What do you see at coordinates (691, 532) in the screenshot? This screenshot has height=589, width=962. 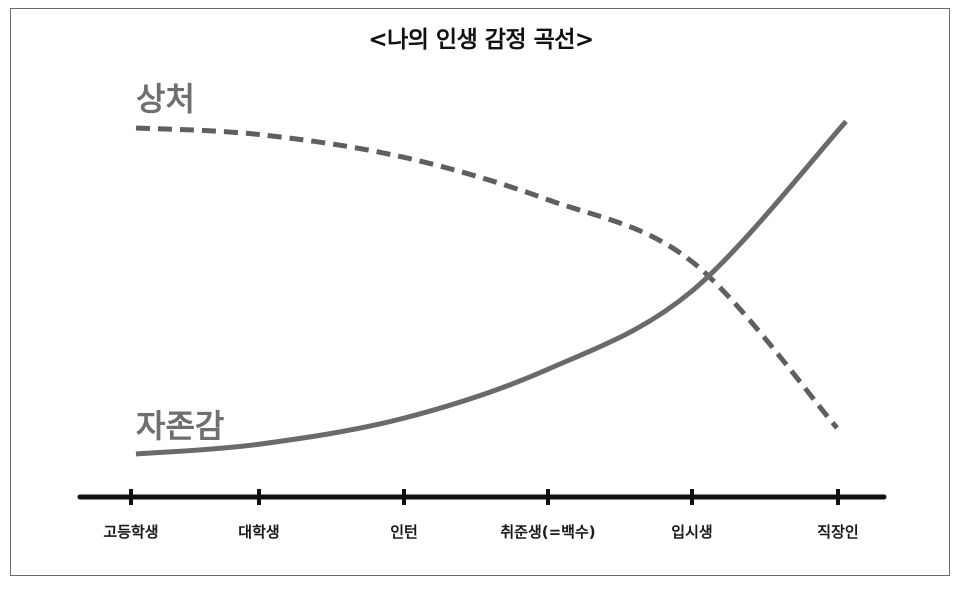 I see `x-tick-label: 입시생` at bounding box center [691, 532].